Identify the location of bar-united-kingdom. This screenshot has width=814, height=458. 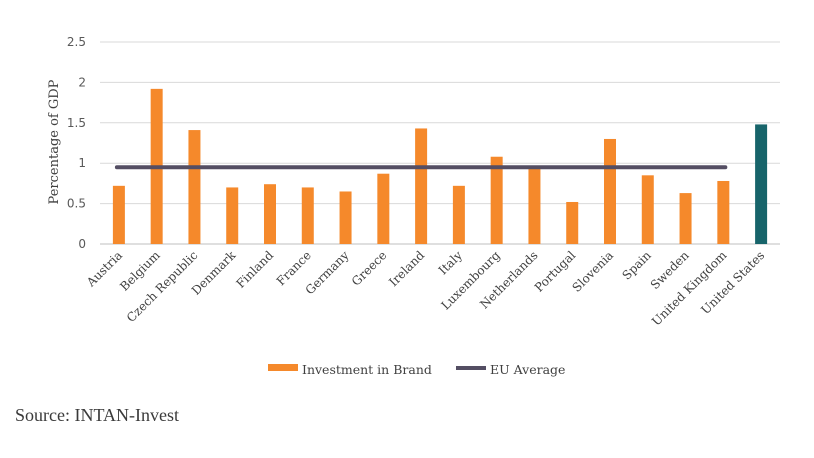
(723, 212).